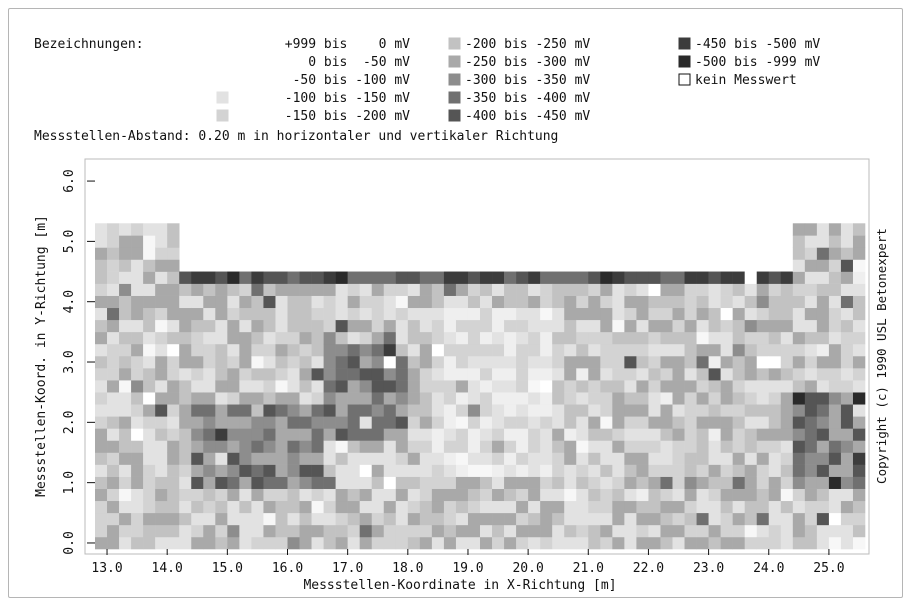 The width and height of the screenshot is (913, 608). Describe the element at coordinates (527, 568) in the screenshot. I see `x-tick-label: 20.0` at that location.